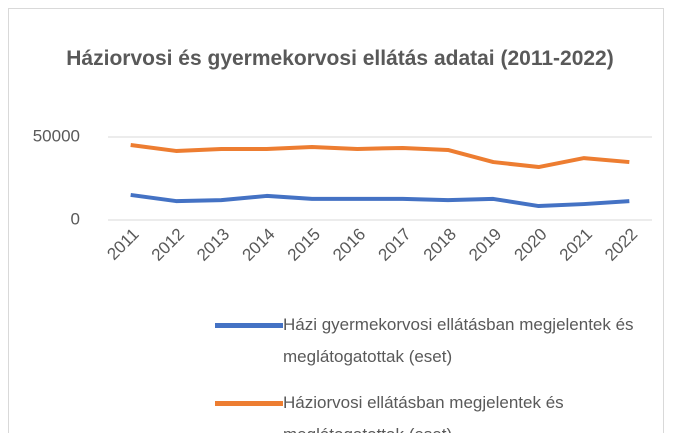  What do you see at coordinates (122, 244) in the screenshot?
I see `x-tick-label: 2011` at bounding box center [122, 244].